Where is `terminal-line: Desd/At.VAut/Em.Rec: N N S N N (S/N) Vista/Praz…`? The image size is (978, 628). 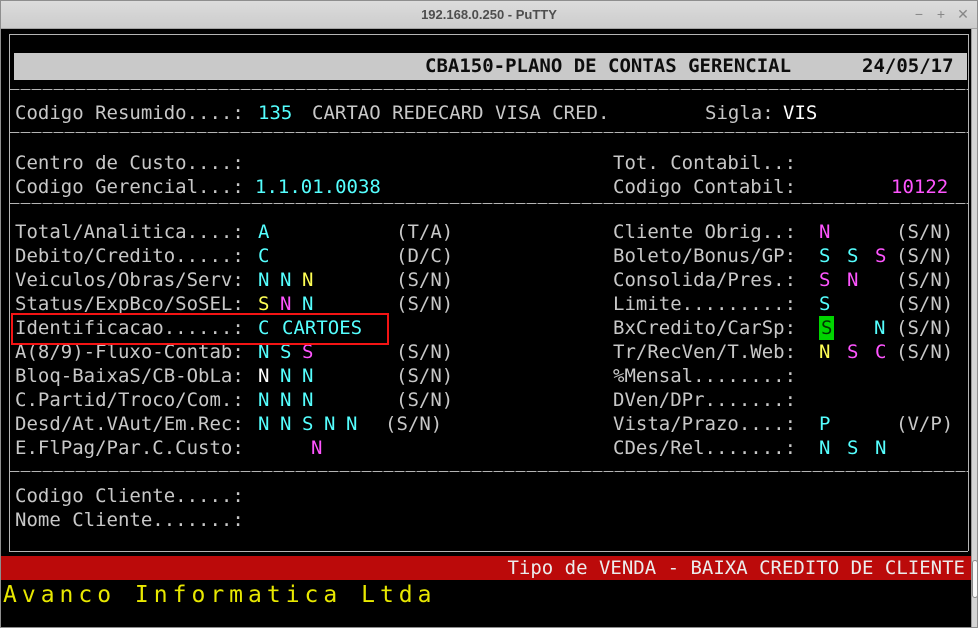
terminal-line: Desd/At.VAut/Em.Rec: N N S N N (S/N) Vista/Praz… is located at coordinates (489, 424).